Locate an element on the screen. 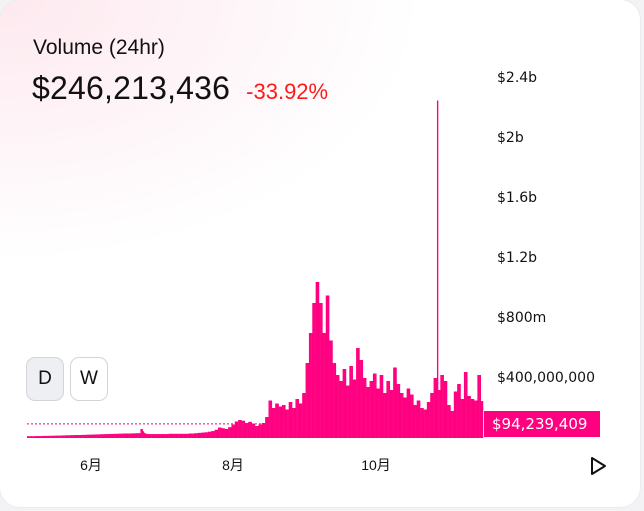  x-tick-label-1: 8月 is located at coordinates (233, 465).